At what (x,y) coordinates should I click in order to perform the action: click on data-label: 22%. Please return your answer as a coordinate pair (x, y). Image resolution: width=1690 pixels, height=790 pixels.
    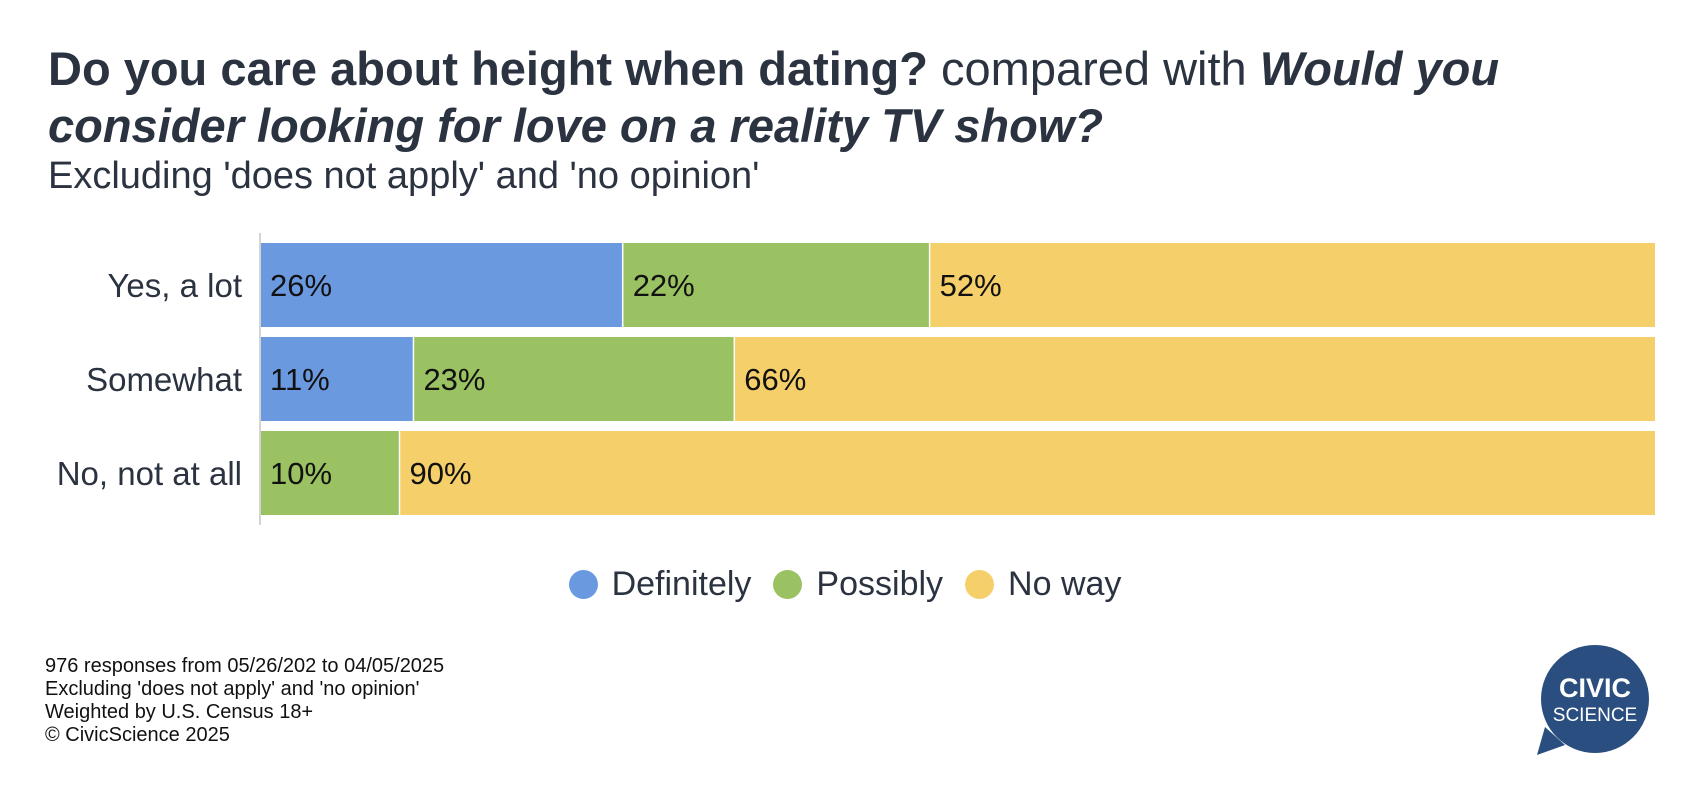
    Looking at the image, I should click on (664, 285).